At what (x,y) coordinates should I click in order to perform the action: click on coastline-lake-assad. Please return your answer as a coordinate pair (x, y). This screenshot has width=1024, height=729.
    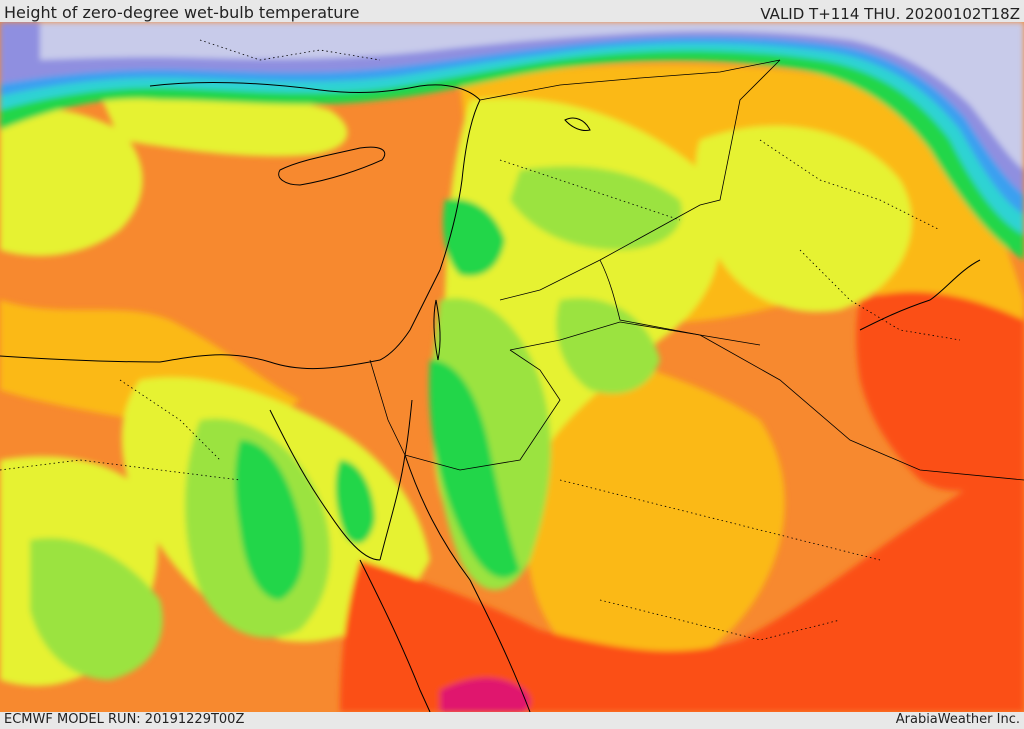
    Looking at the image, I should click on (577, 124).